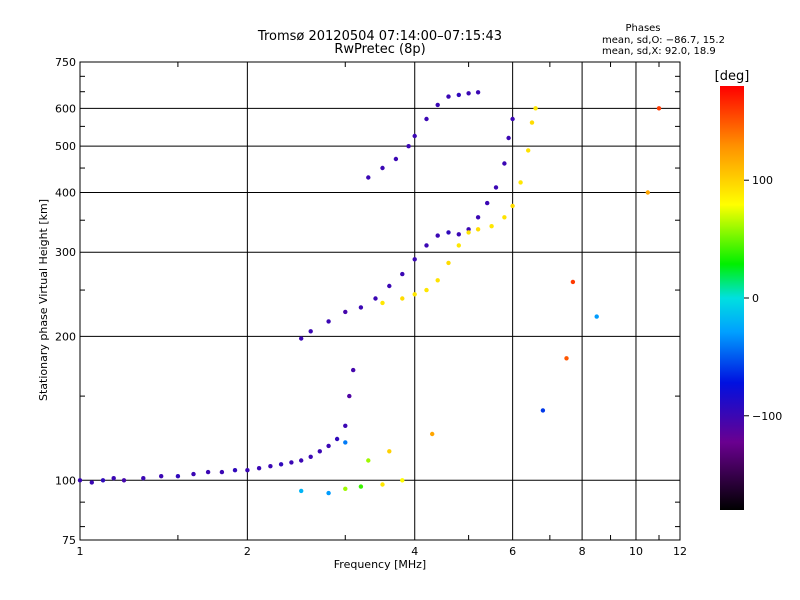  Describe the element at coordinates (380, 564) in the screenshot. I see `x-axis-label: Frequency [MHz]` at that location.